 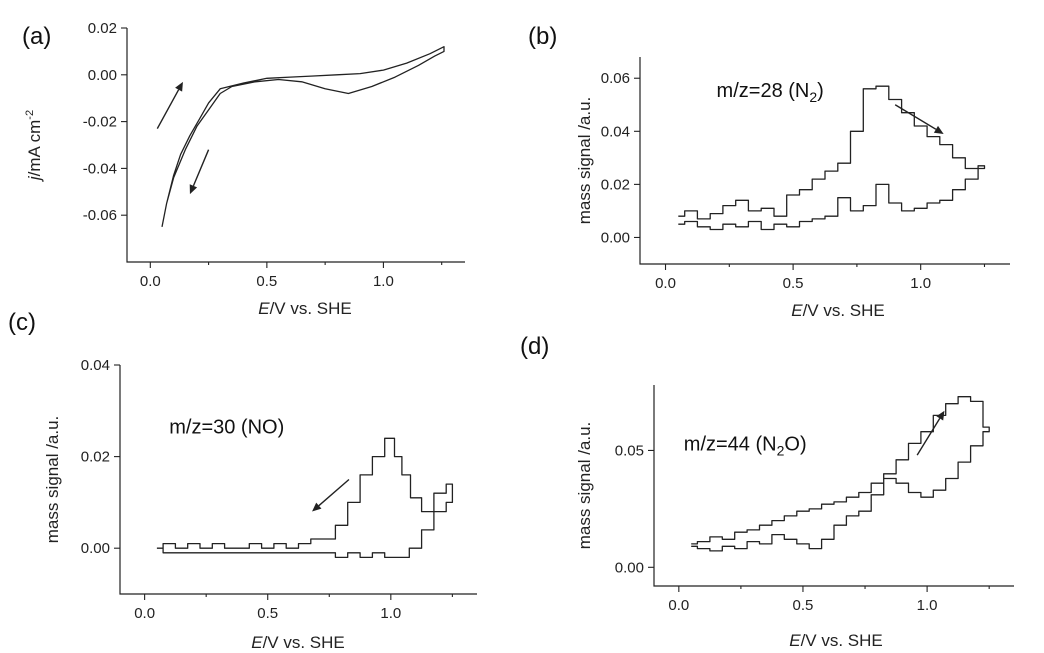 I want to click on panel-label: (d), so click(x=534, y=346).